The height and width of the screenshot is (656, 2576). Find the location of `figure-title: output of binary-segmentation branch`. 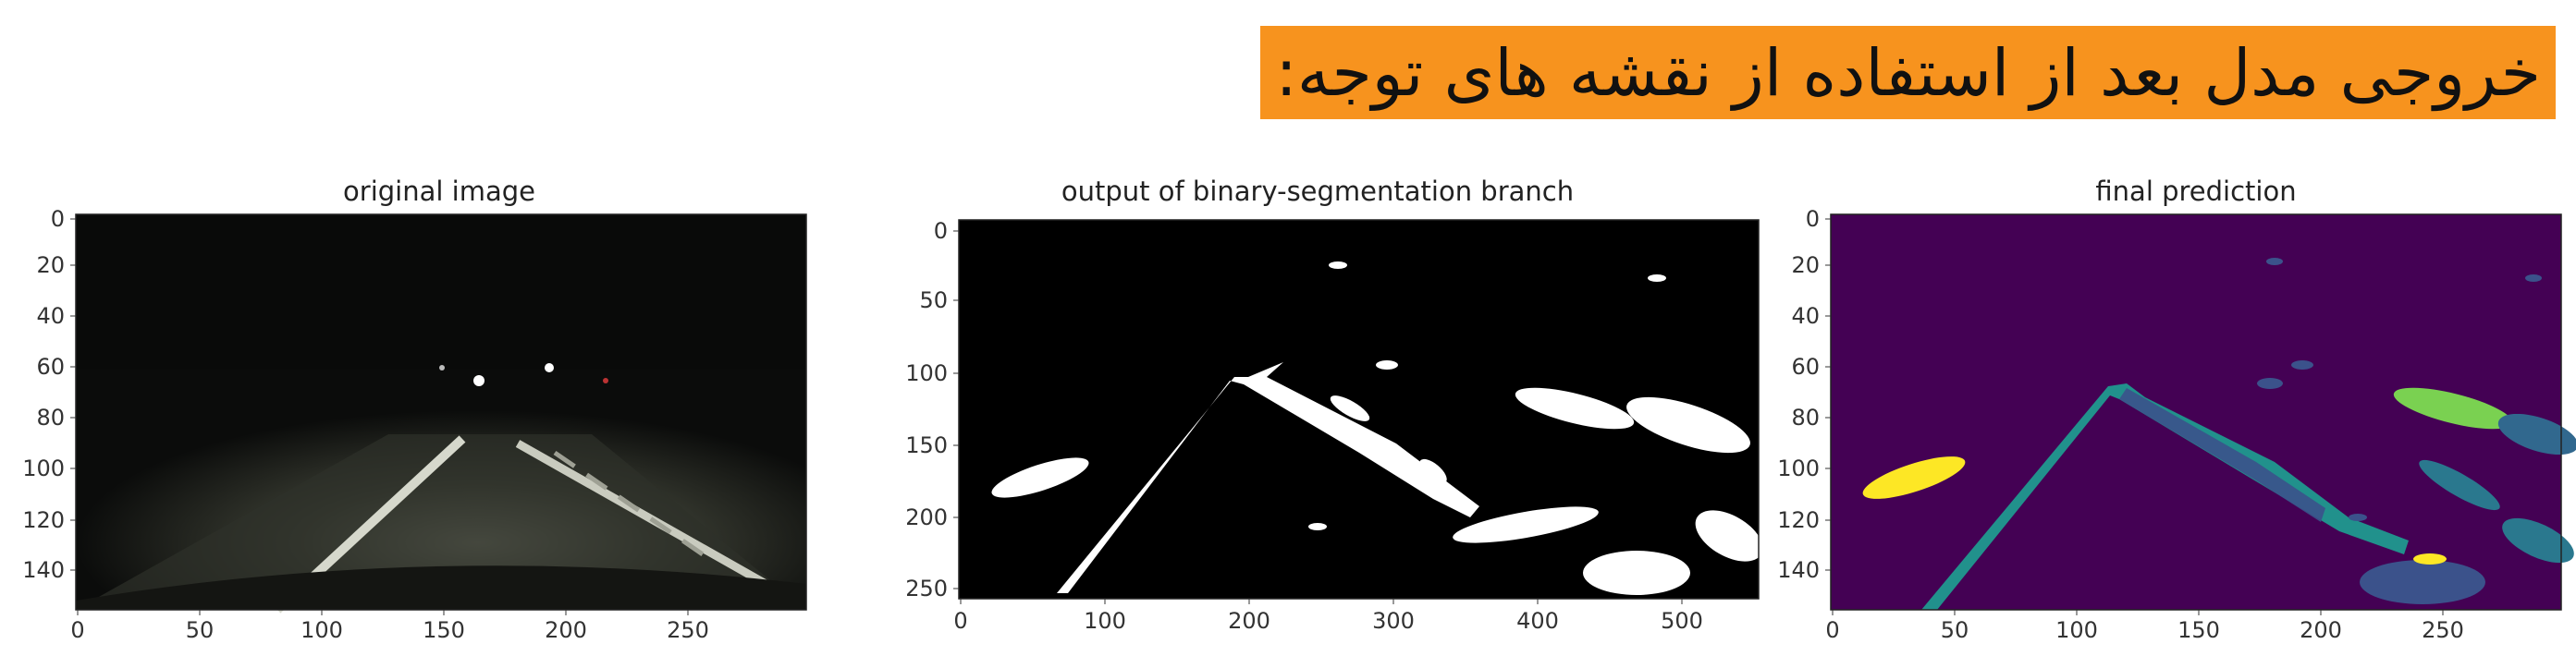

figure-title: output of binary-segmentation branch is located at coordinates (1318, 191).